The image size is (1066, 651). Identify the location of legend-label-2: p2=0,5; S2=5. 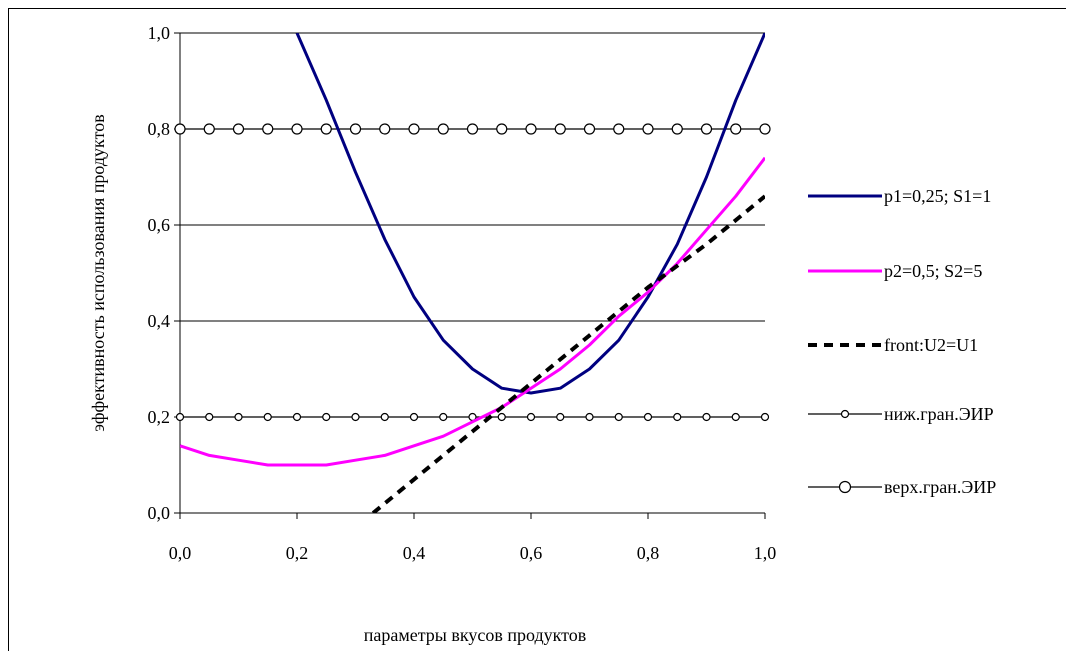
(933, 271).